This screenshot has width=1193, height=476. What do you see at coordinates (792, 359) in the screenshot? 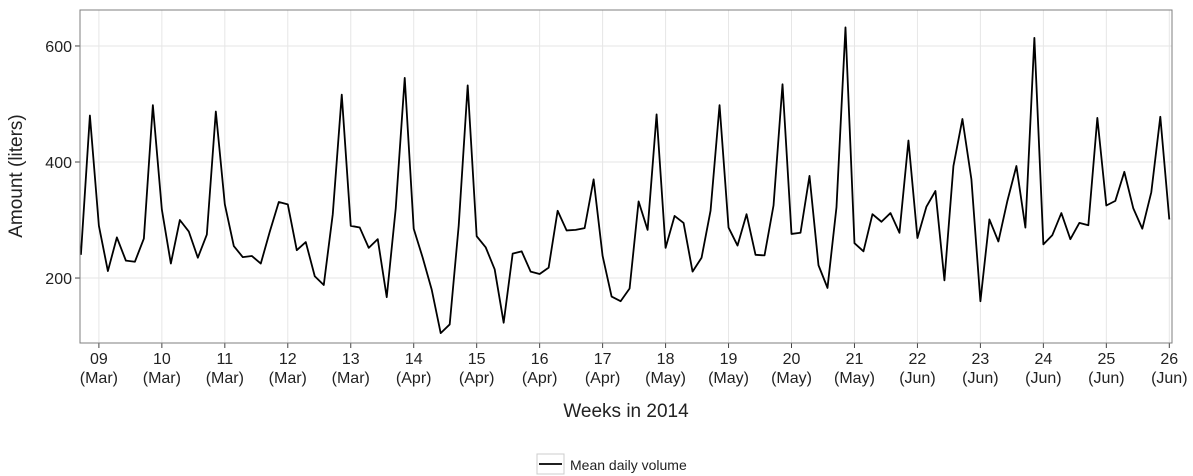
I see `x-tick-label: 20` at bounding box center [792, 359].